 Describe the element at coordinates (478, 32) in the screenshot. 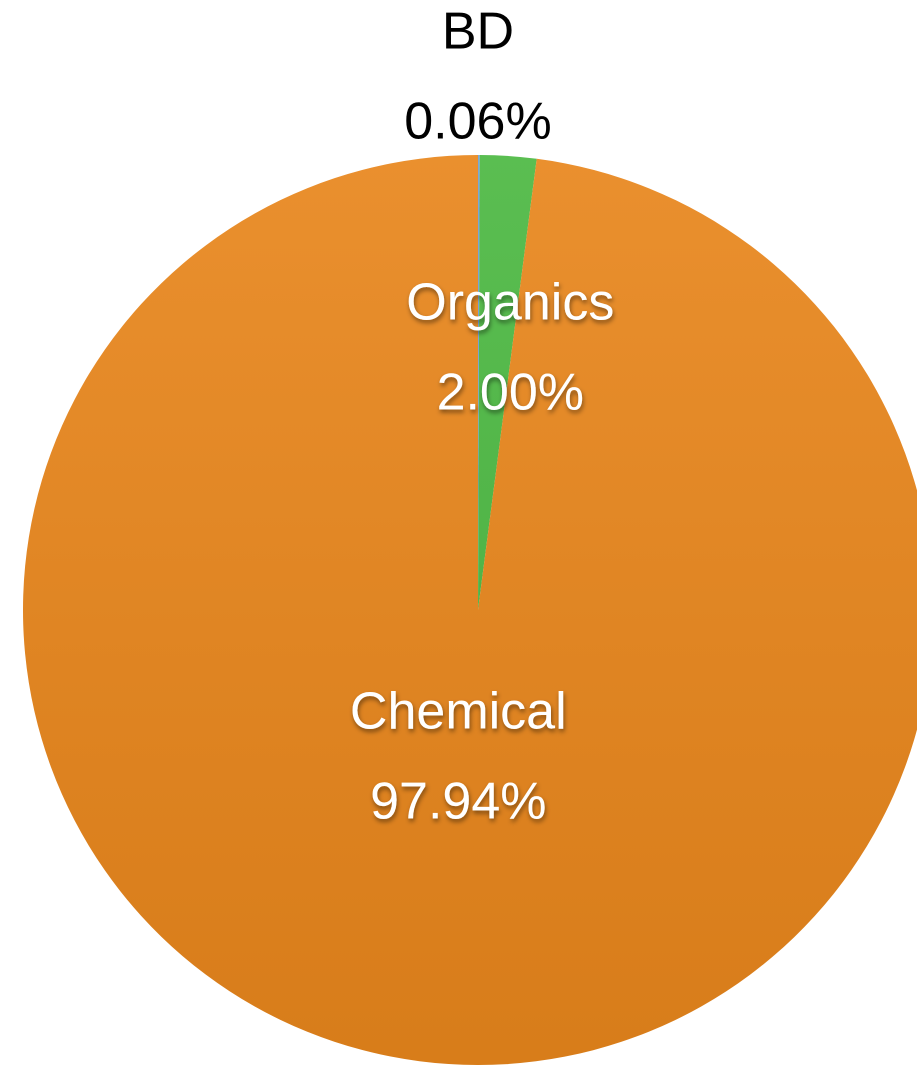

I see `slice-name: BD` at that location.